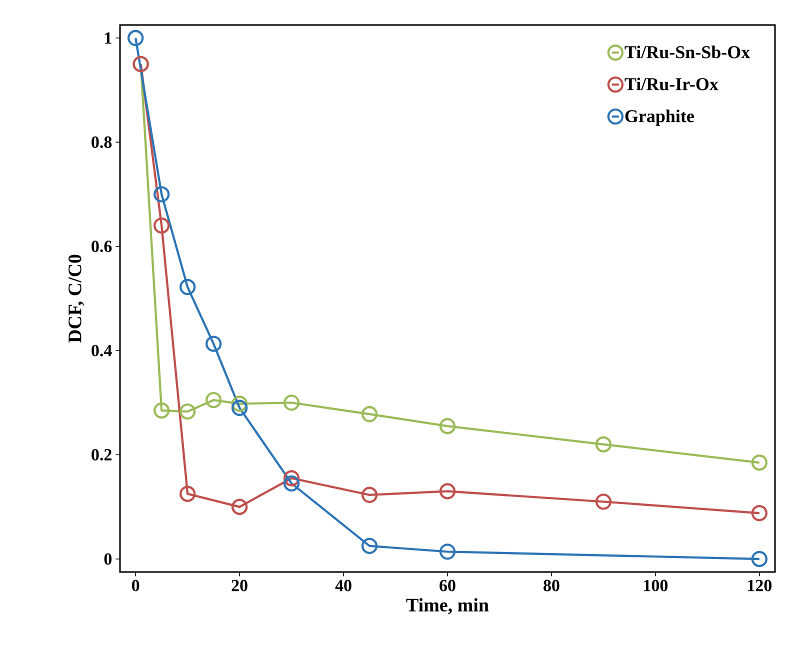 This screenshot has height=661, width=792. I want to click on x-tick-label: 120, so click(760, 586).